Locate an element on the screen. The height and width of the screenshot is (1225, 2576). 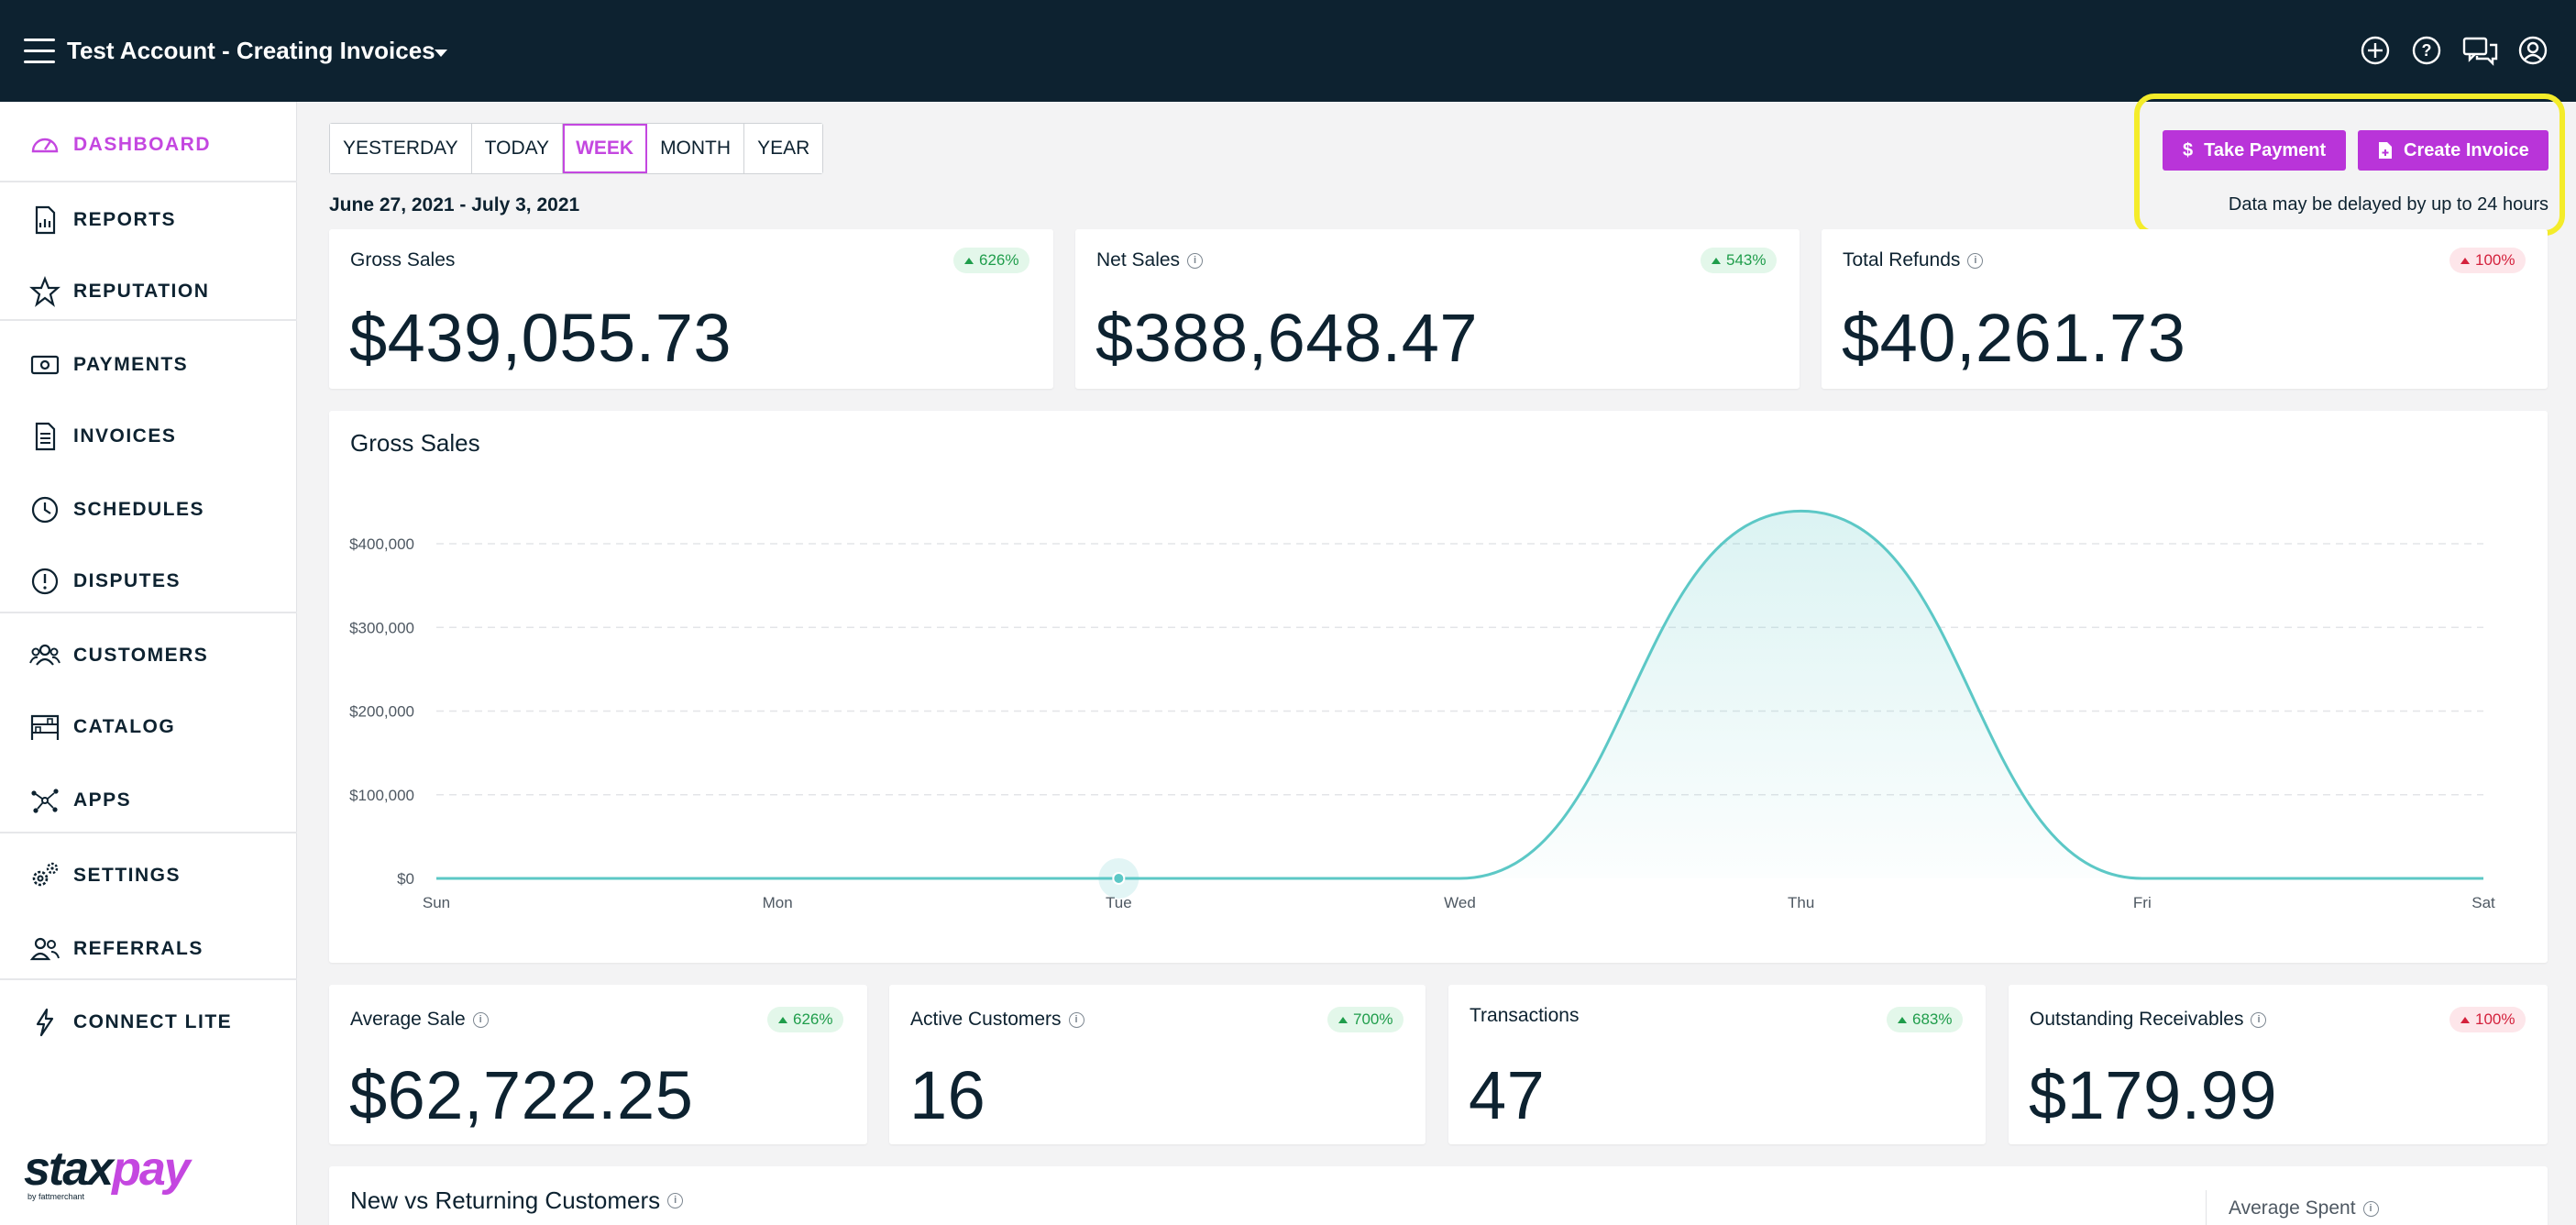
chart-title: Gross Sales is located at coordinates (415, 443).